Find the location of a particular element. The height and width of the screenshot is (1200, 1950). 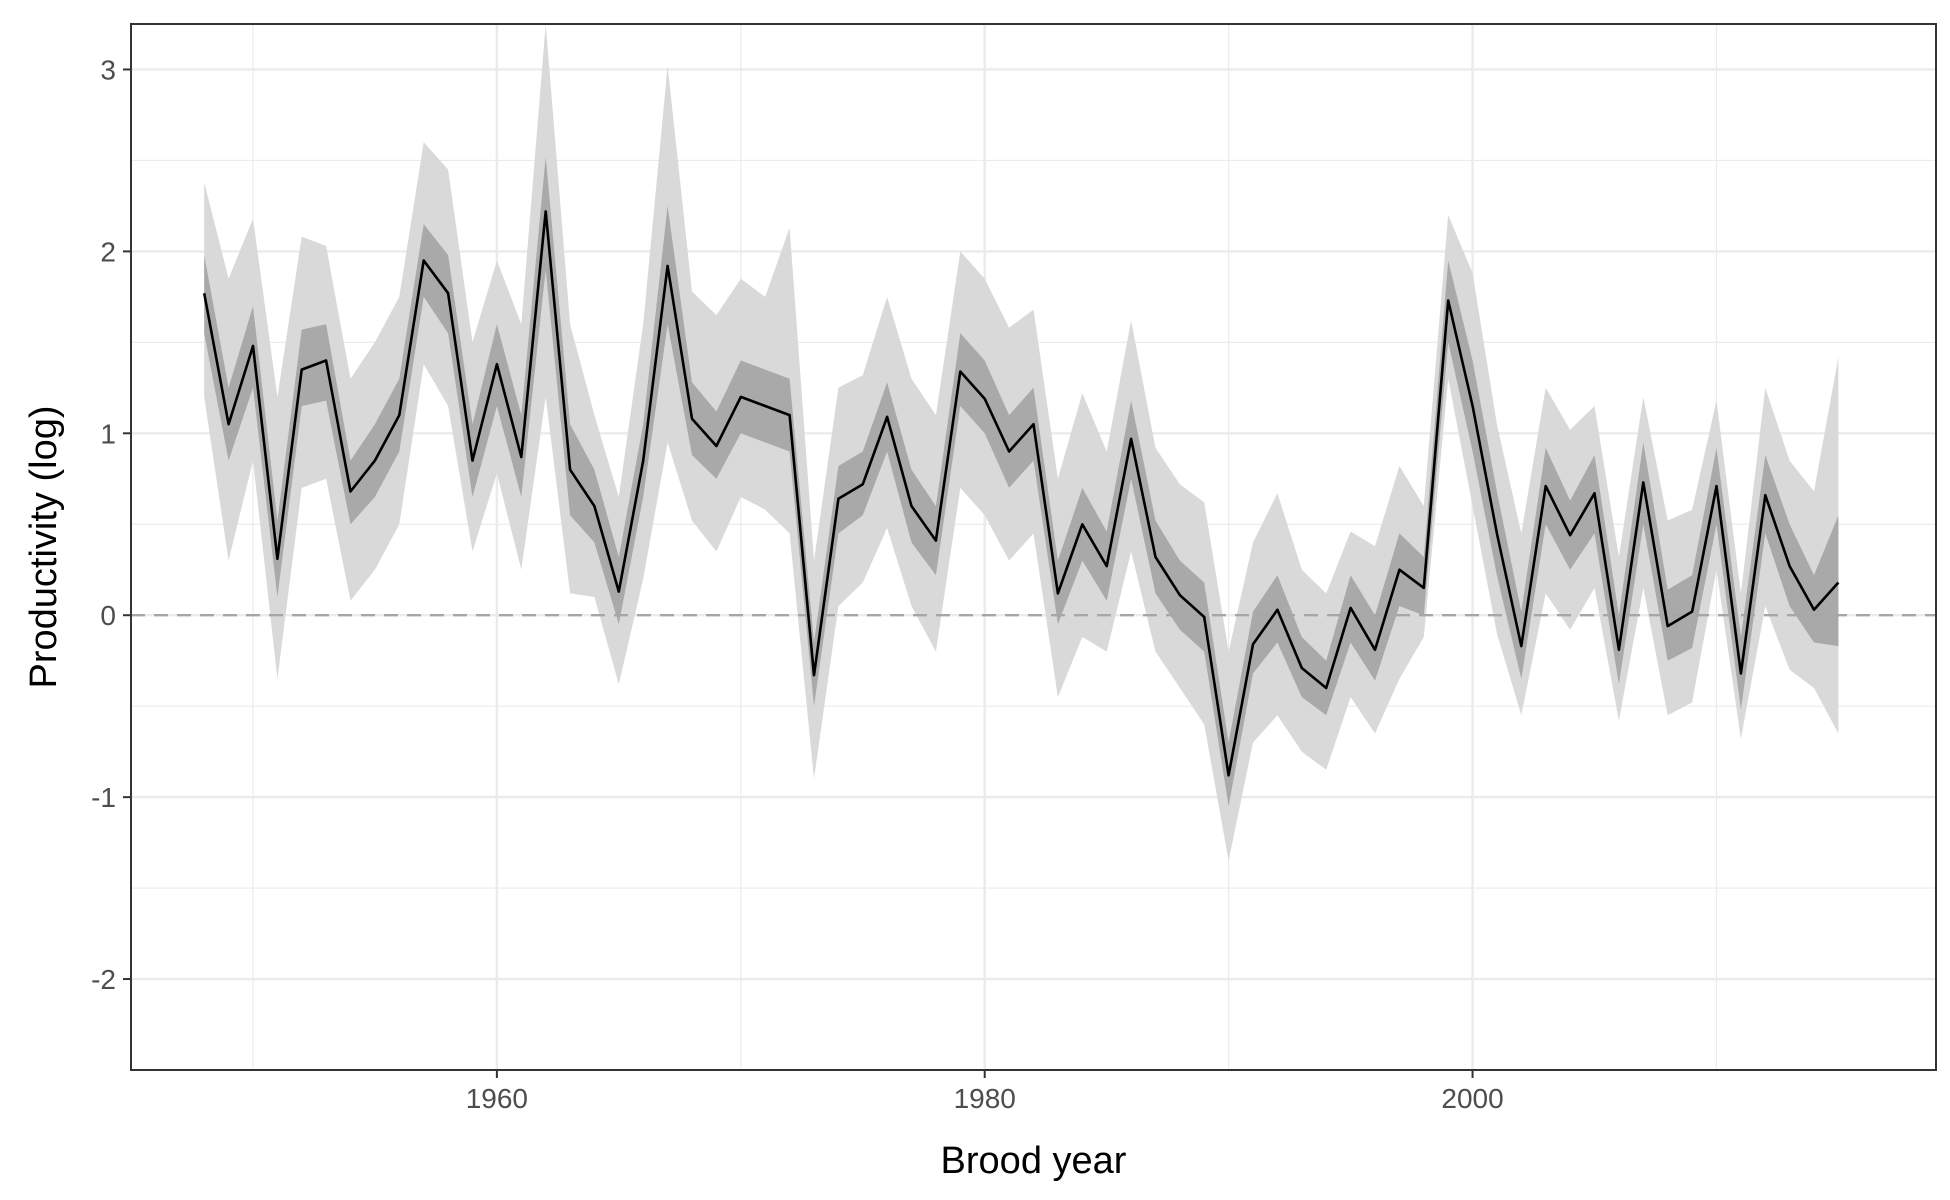

y-axis-title: Productivity (log) is located at coordinates (44, 547).